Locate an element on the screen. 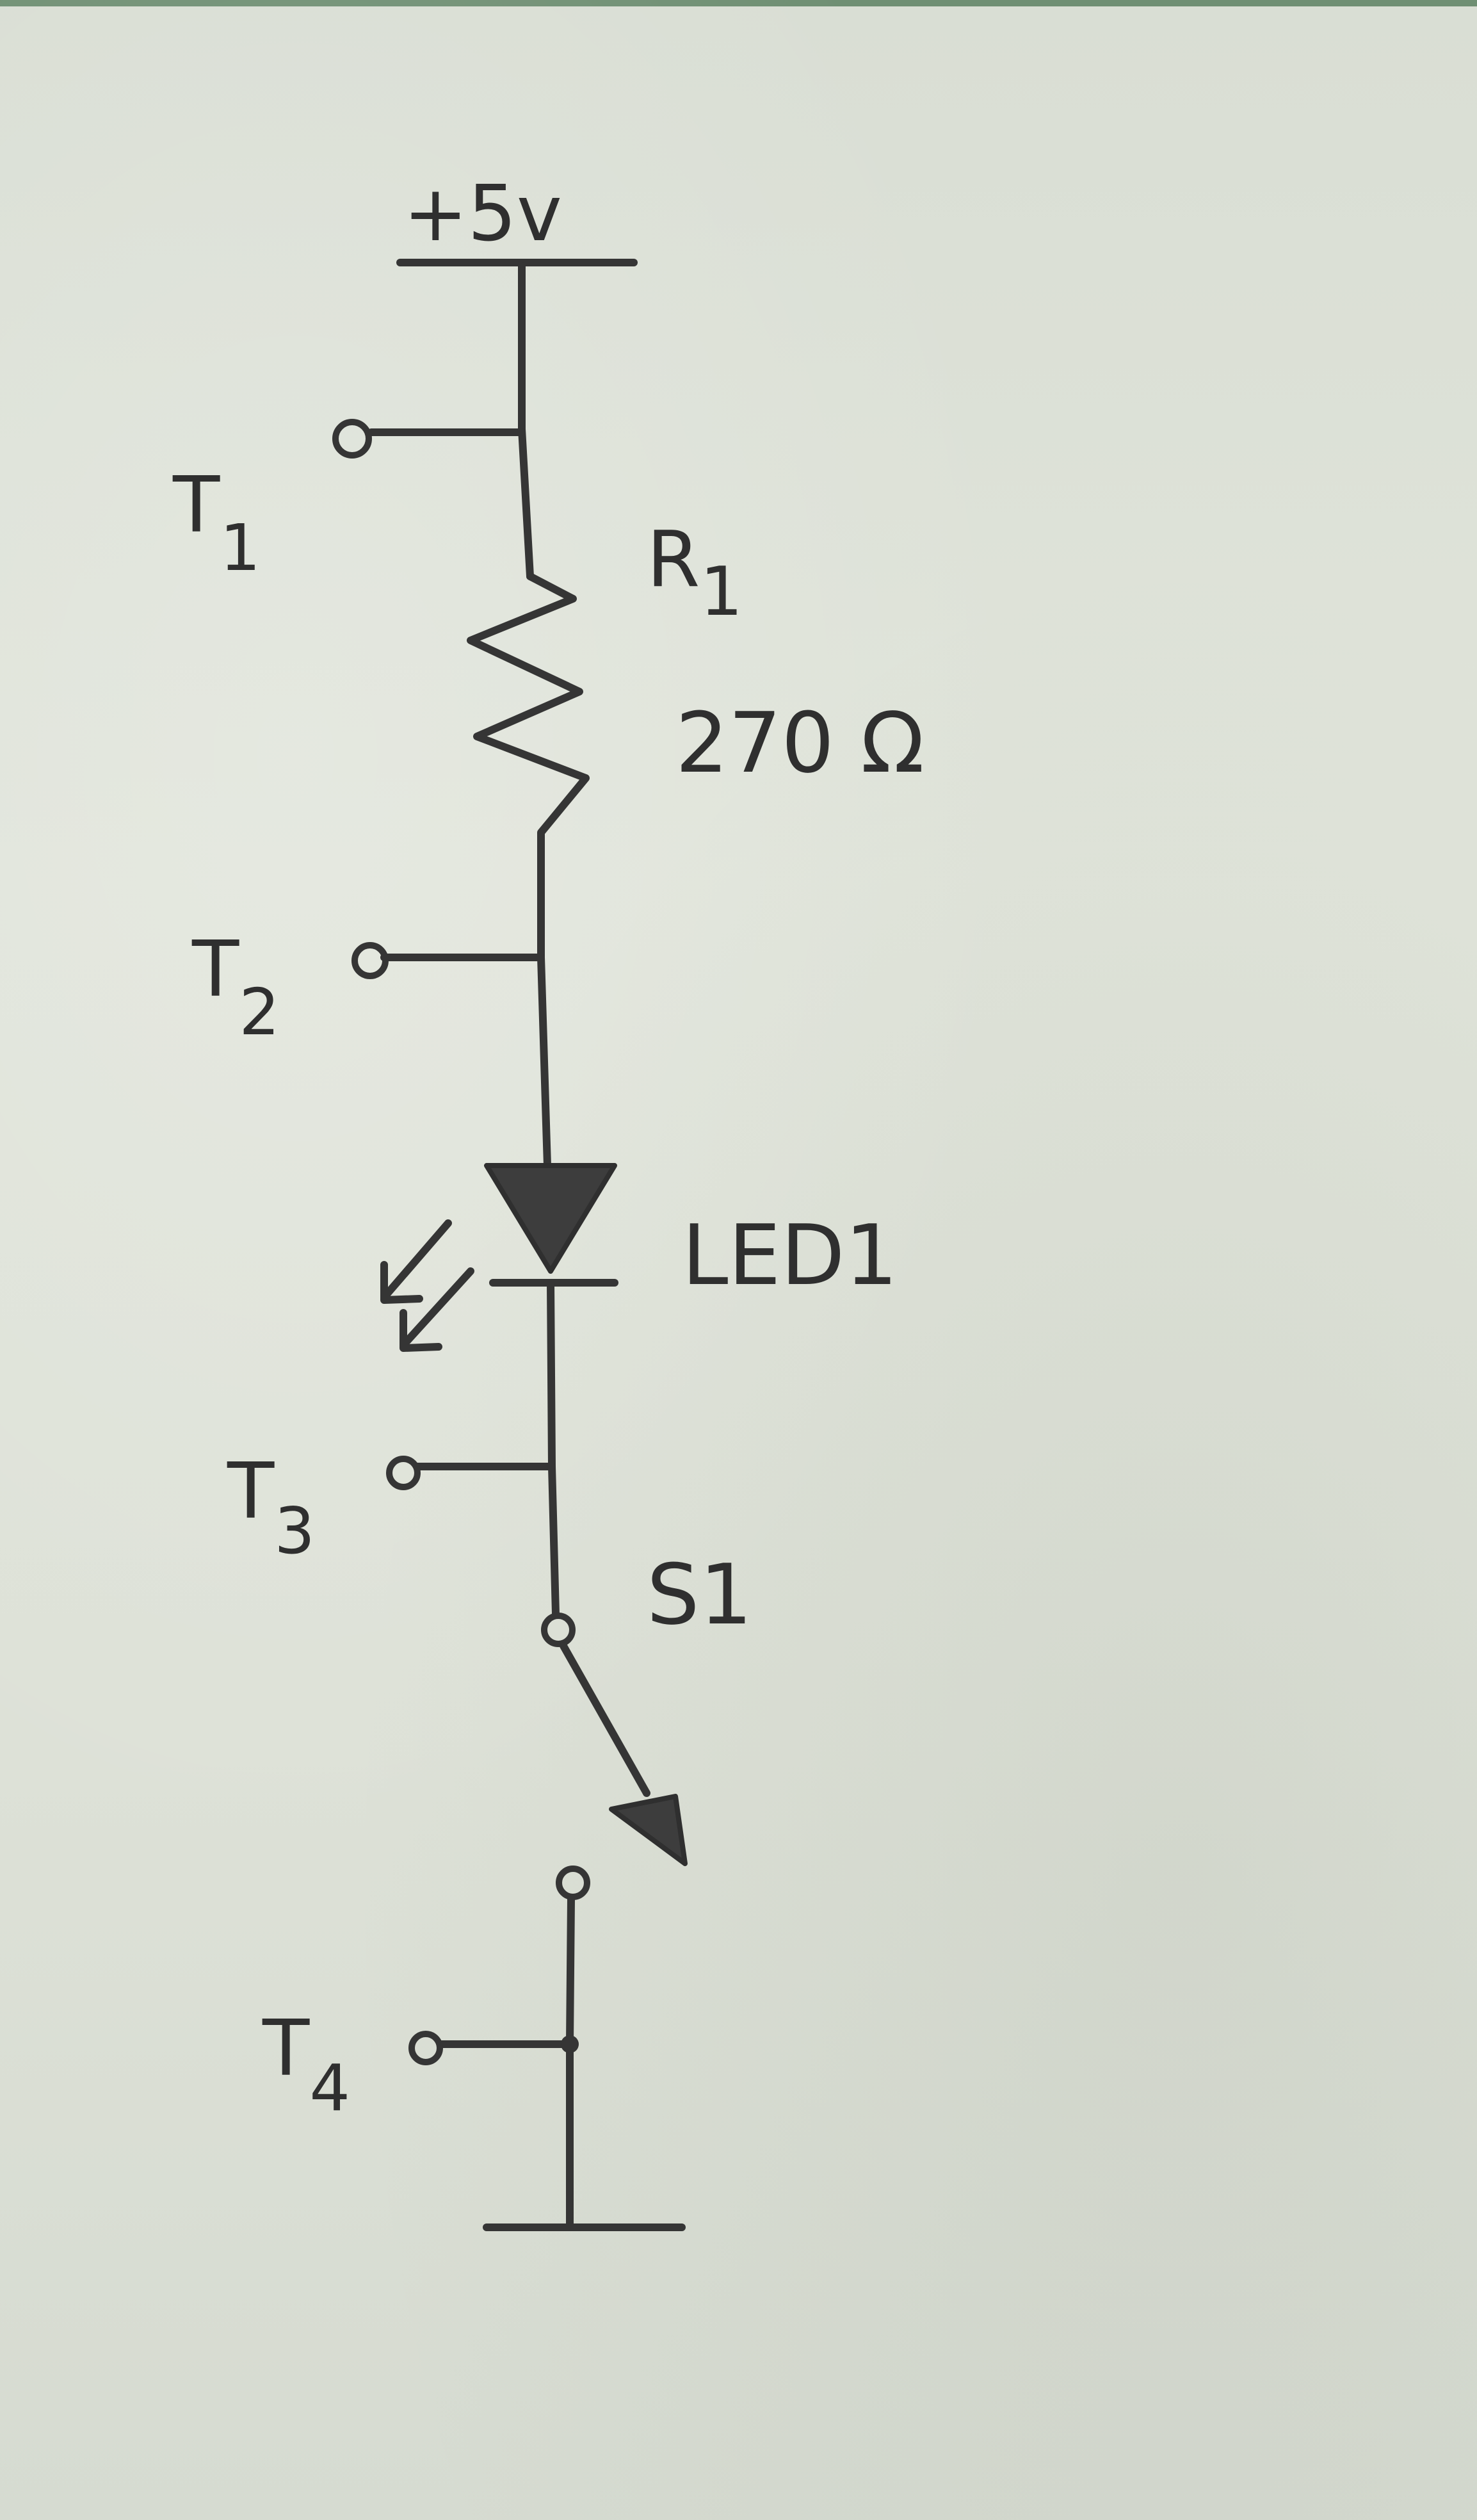 Image resolution: width=1477 pixels, height=2520 pixels. t2-terminal is located at coordinates (370, 961).